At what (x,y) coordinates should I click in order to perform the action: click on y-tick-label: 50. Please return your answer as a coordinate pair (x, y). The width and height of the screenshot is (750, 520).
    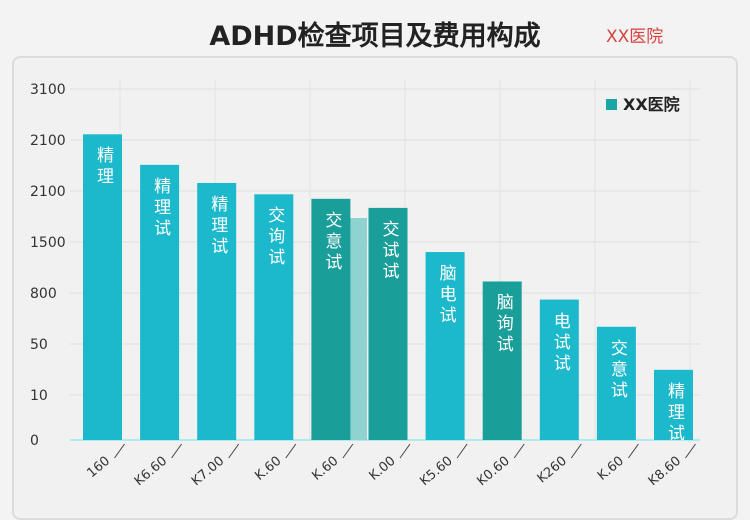
    Looking at the image, I should click on (39, 345).